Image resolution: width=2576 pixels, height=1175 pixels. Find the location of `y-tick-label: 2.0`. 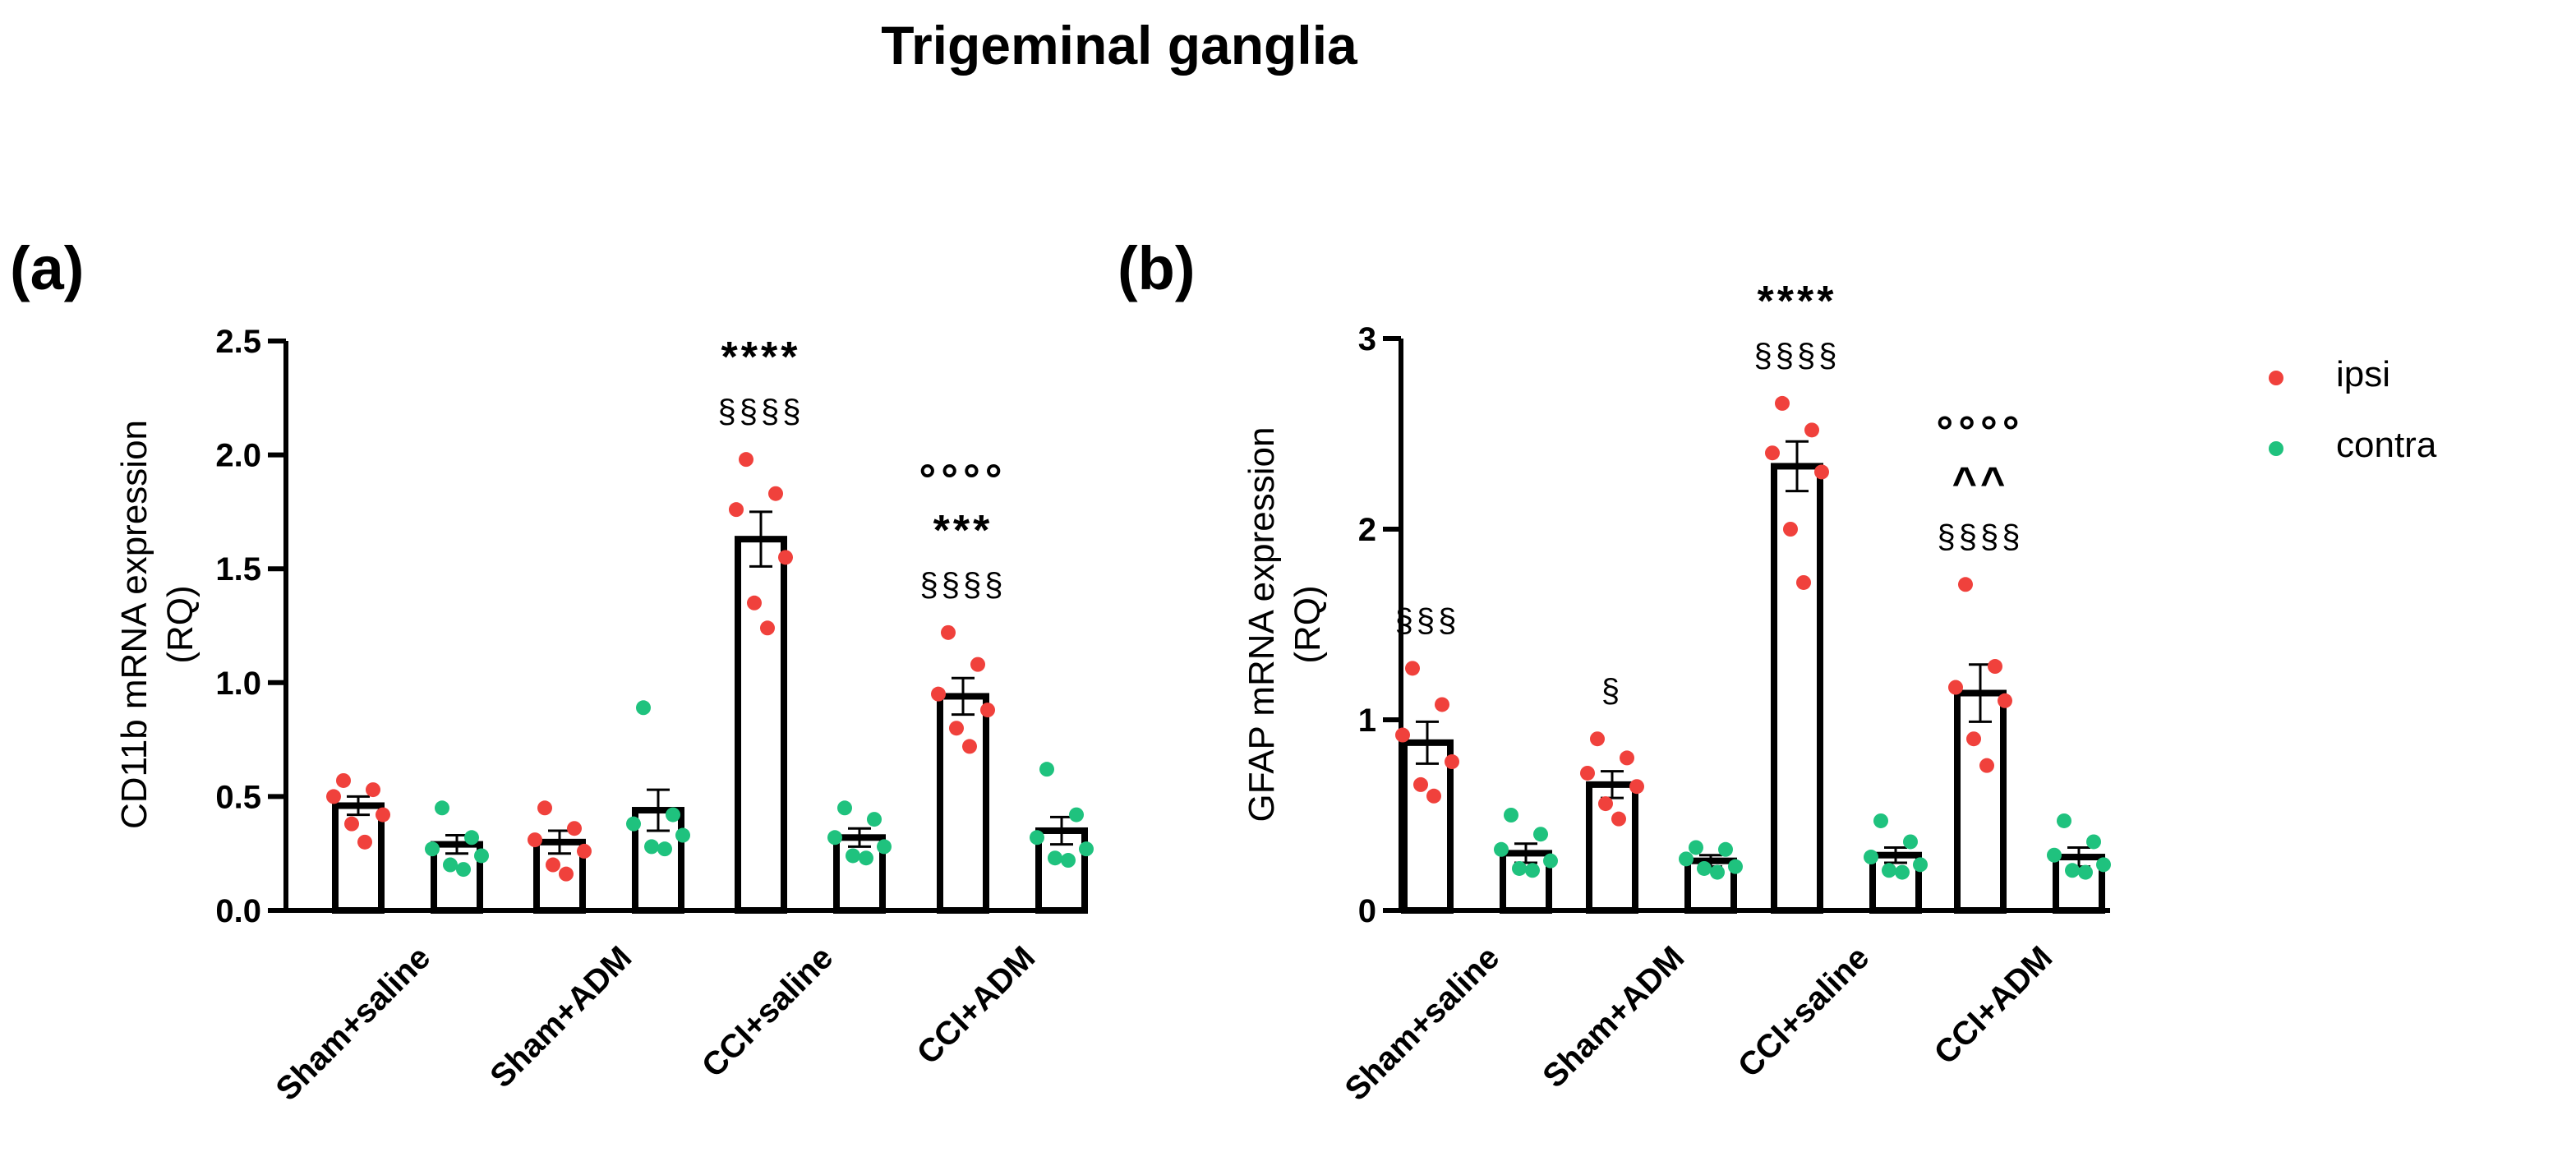

y-tick-label: 2.0 is located at coordinates (238, 456).